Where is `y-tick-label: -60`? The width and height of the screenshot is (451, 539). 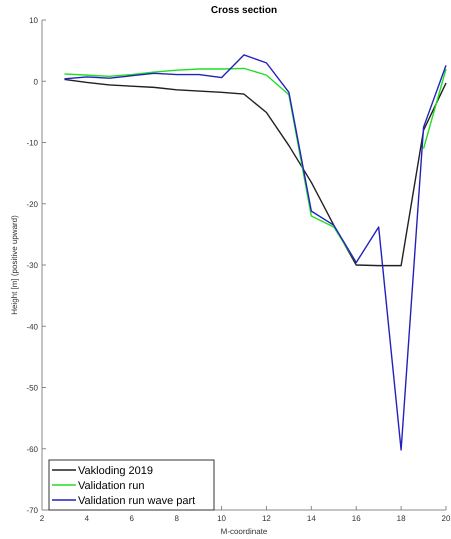
y-tick-label: -60 is located at coordinates (32, 449).